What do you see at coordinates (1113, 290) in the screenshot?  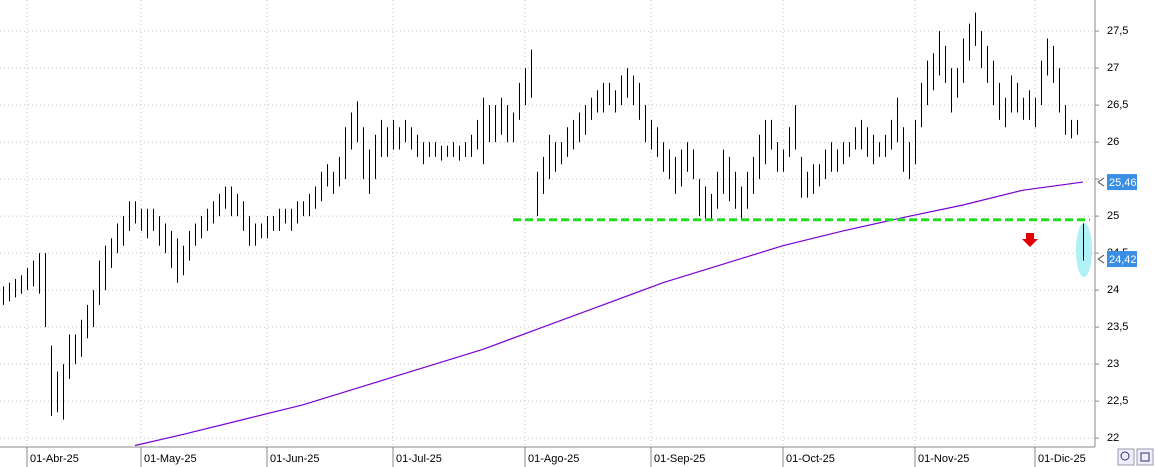 I see `y-tick-label: 24` at bounding box center [1113, 290].